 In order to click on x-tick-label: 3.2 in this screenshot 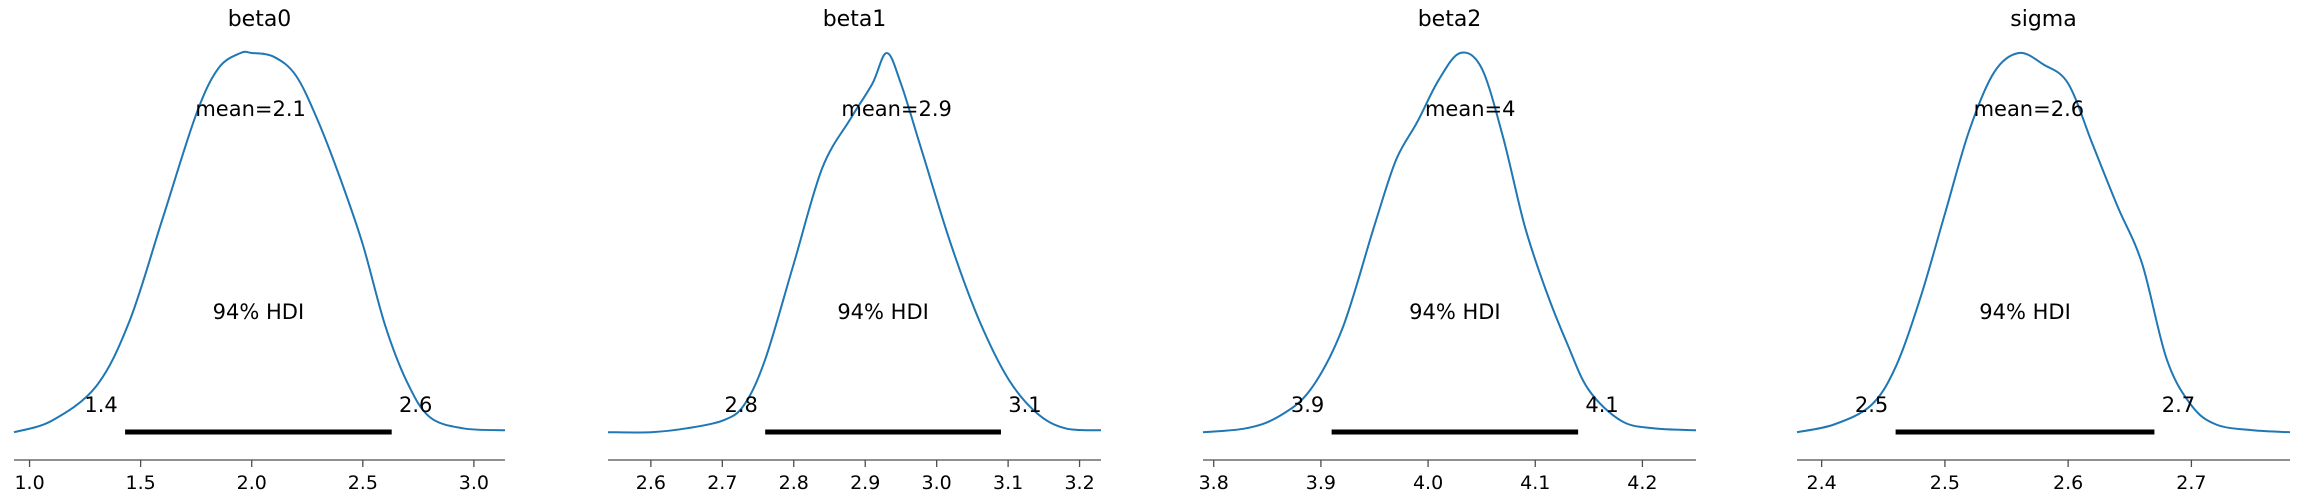, I will do `click(1079, 483)`.